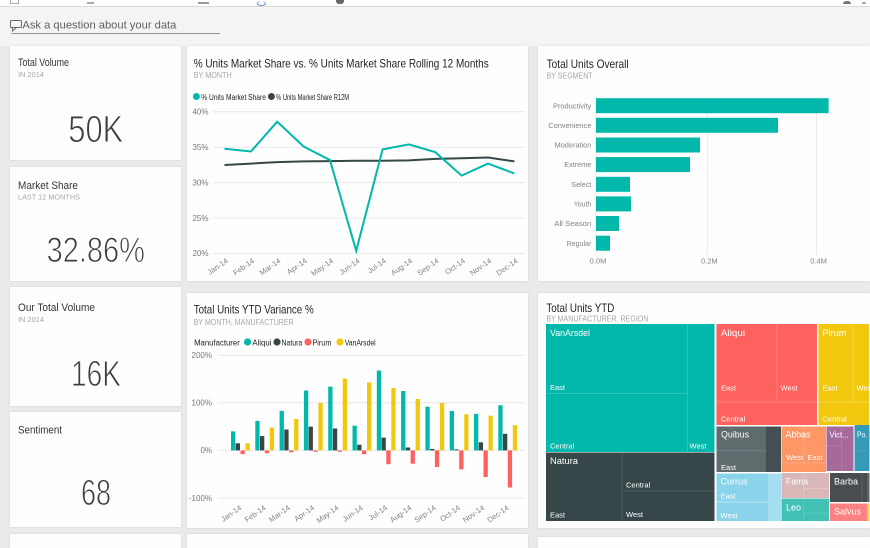  What do you see at coordinates (572, 223) in the screenshot?
I see `svg-text: All Season` at bounding box center [572, 223].